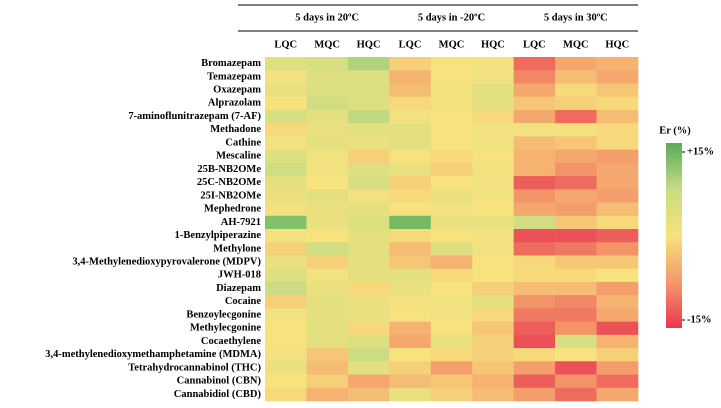 The width and height of the screenshot is (721, 408). I want to click on group-label: 5 days in -20ºC, so click(451, 17).